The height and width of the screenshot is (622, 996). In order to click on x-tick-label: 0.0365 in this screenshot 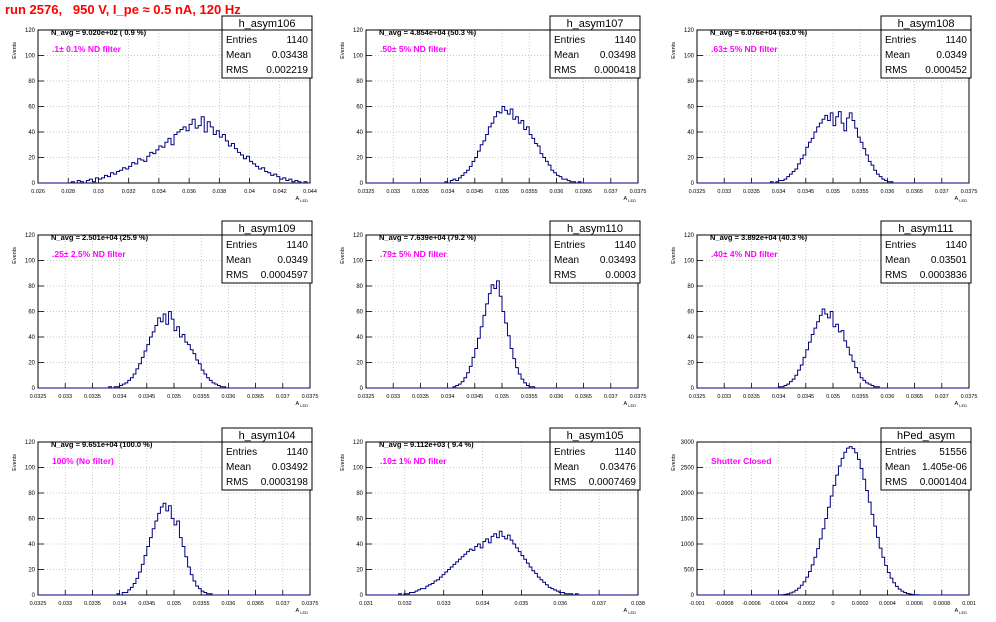, I will do `click(583, 192)`.